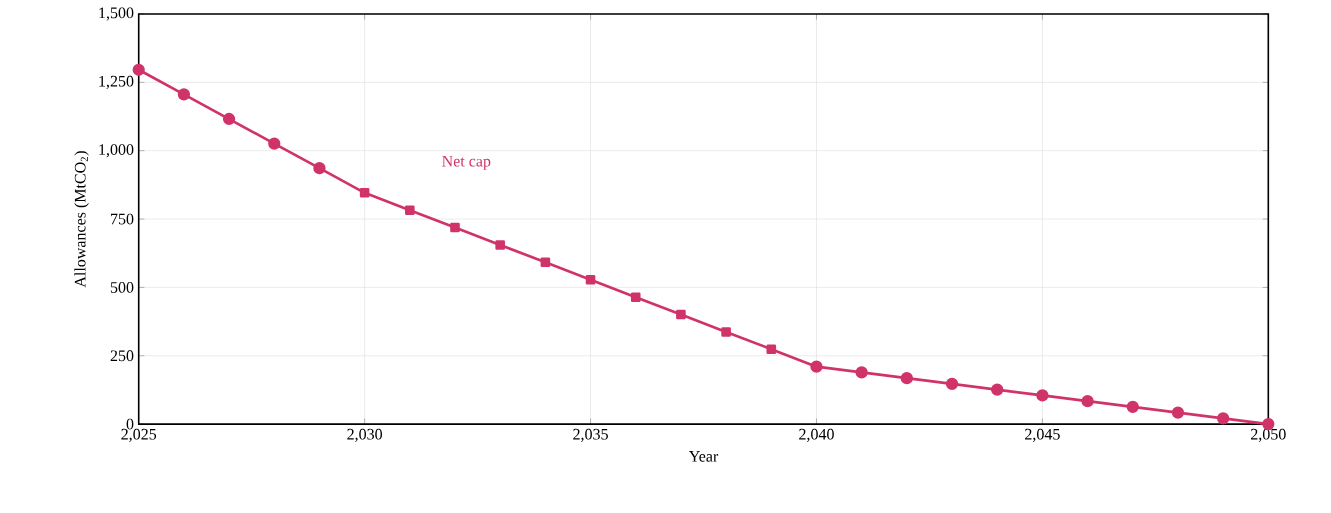  I want to click on y-tick-label: 500, so click(122, 287).